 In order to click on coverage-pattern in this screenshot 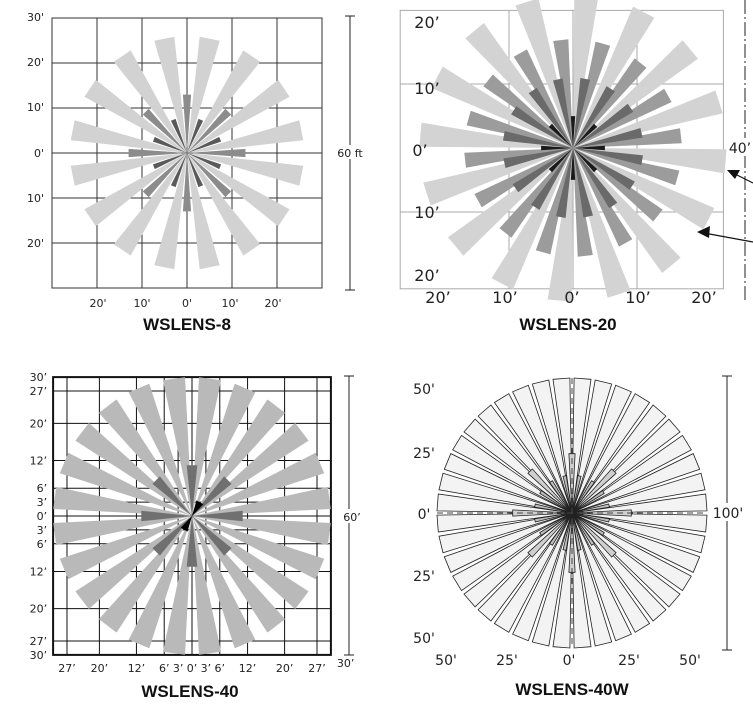, I will do `click(192, 516)`.